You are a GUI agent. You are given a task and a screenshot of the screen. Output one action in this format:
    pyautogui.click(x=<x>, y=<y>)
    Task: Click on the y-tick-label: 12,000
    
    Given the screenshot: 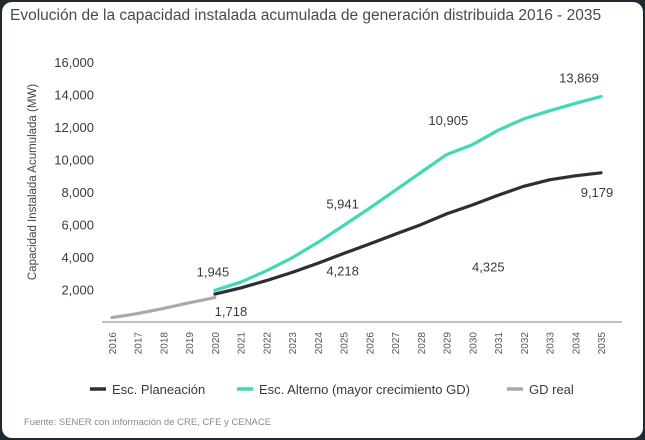 What is the action you would take?
    pyautogui.click(x=74, y=127)
    